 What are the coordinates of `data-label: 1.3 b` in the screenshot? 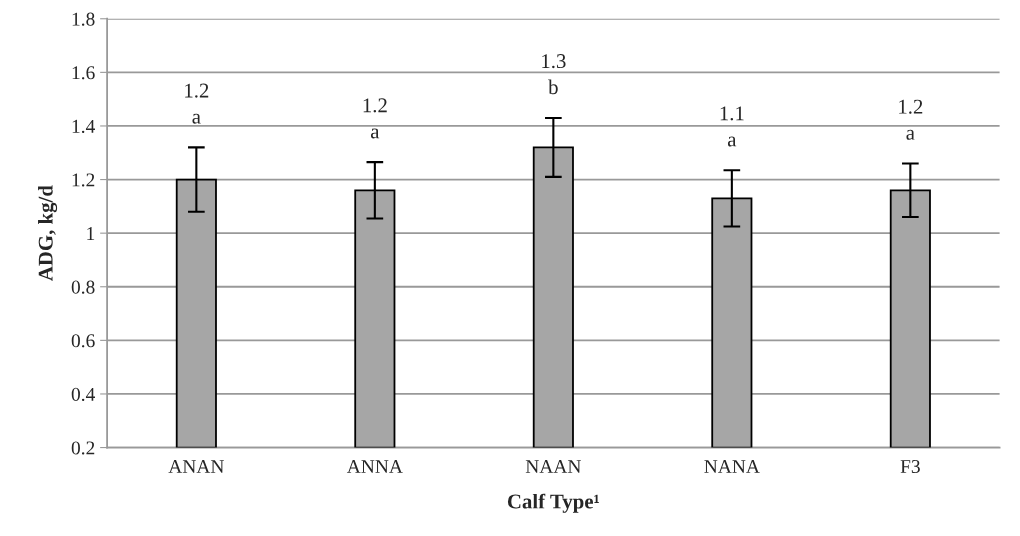 It's located at (554, 74).